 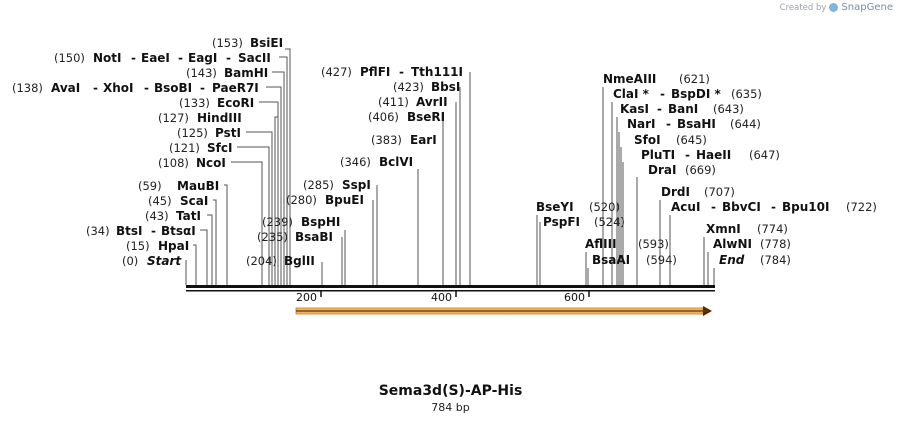 I want to click on site-label-alwni: AlwNI (778), so click(x=752, y=244).